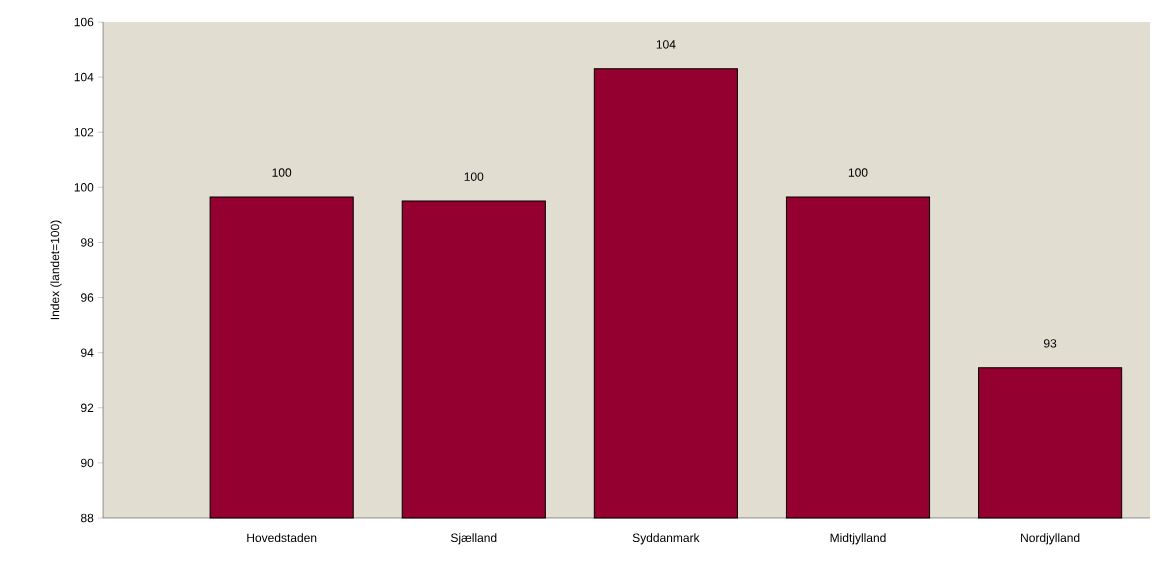 The height and width of the screenshot is (565, 1164). I want to click on y-tick-label: 98, so click(87, 242).